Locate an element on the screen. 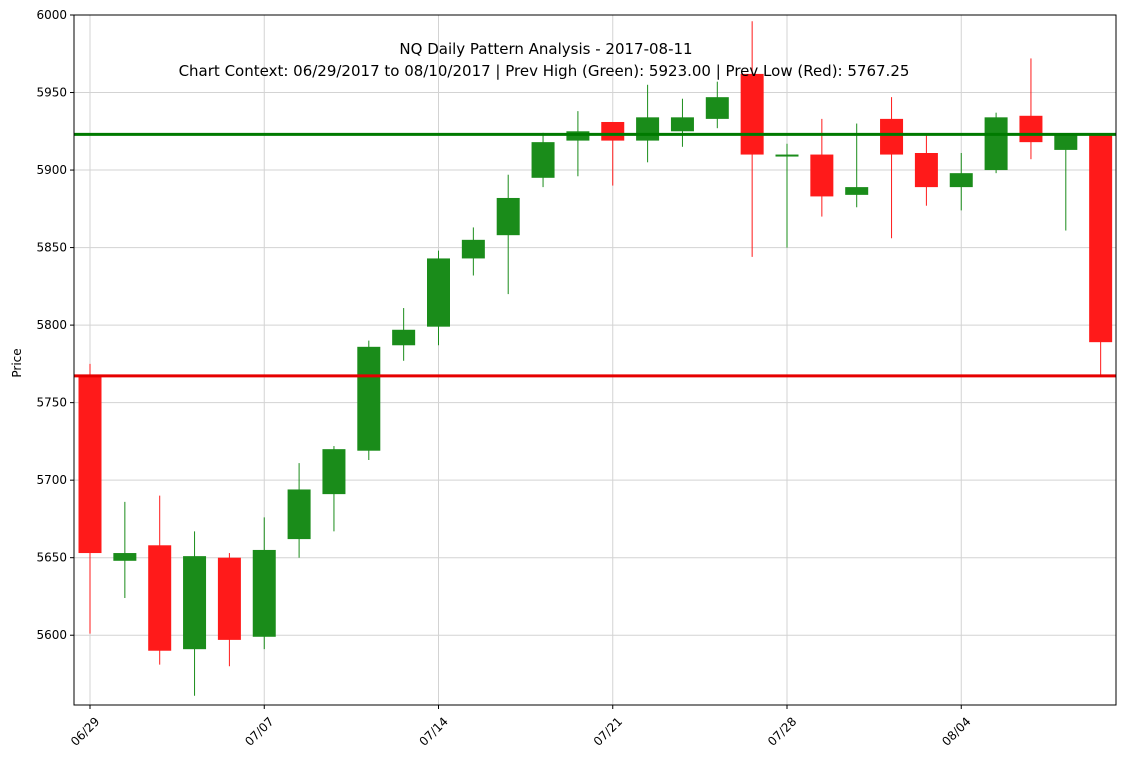  x-tick-label: 06/29 is located at coordinates (85, 731).